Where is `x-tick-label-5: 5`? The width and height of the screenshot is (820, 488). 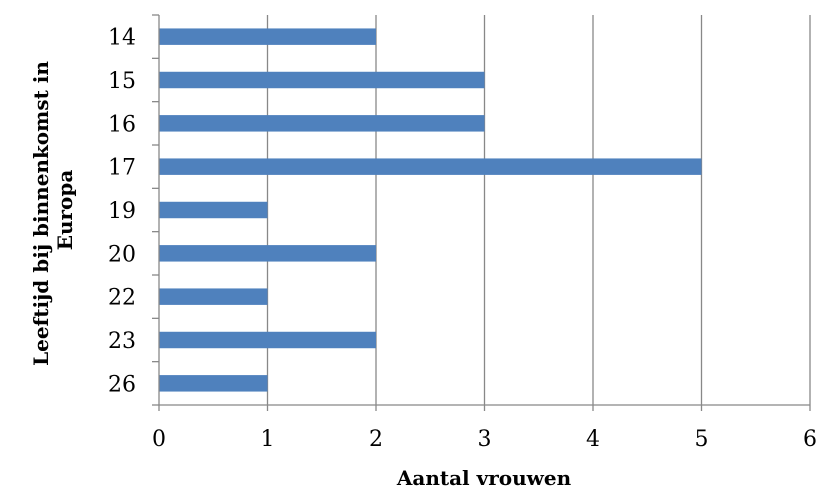 x-tick-label-5: 5 is located at coordinates (702, 439).